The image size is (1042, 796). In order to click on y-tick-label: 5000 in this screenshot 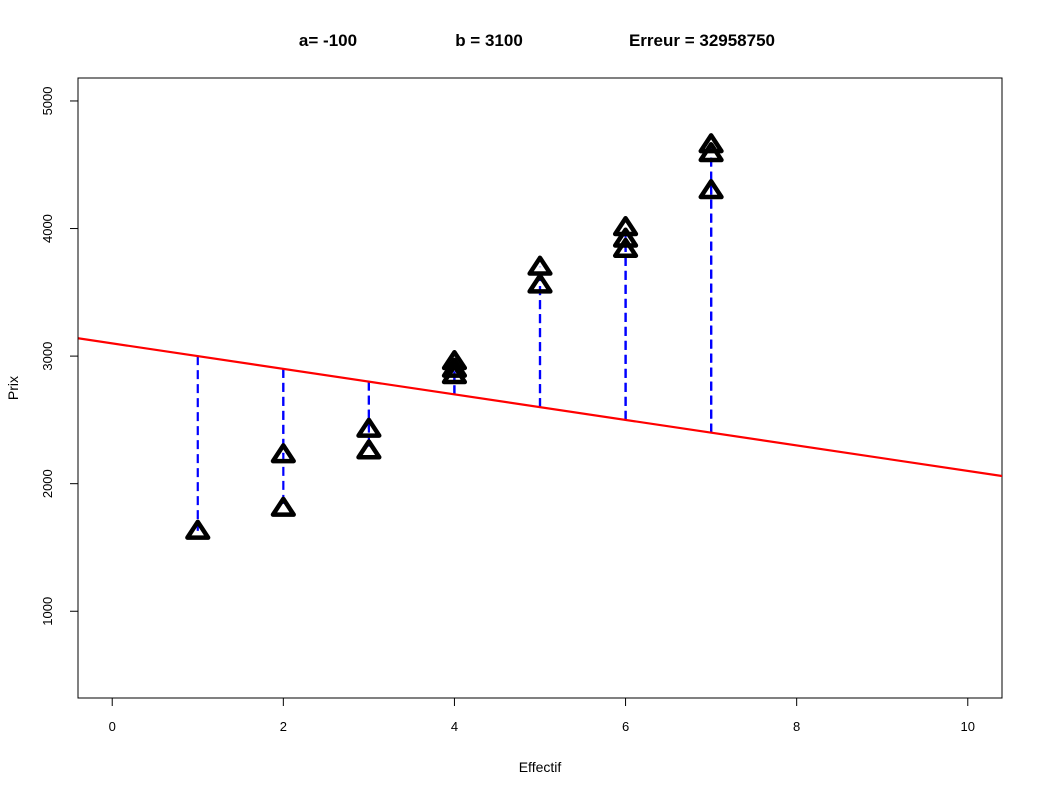, I will do `click(47, 101)`.